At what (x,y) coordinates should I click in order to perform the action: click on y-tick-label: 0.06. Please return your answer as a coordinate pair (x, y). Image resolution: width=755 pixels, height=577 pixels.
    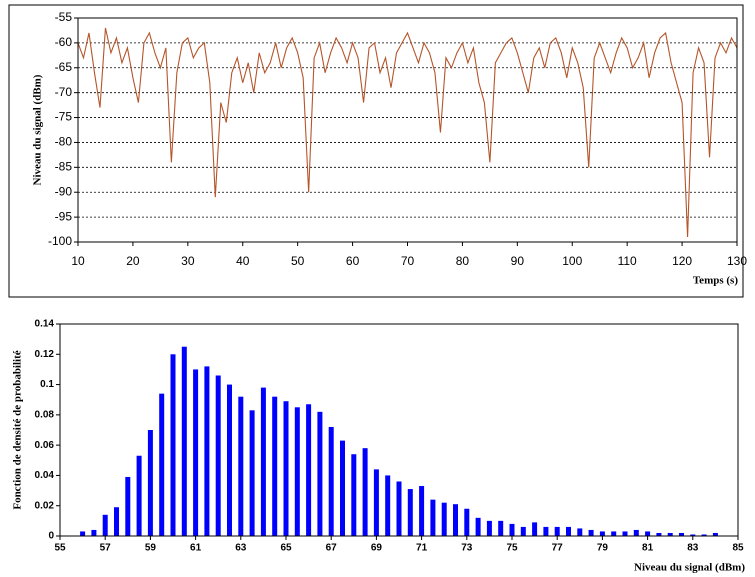
    Looking at the image, I should click on (45, 445).